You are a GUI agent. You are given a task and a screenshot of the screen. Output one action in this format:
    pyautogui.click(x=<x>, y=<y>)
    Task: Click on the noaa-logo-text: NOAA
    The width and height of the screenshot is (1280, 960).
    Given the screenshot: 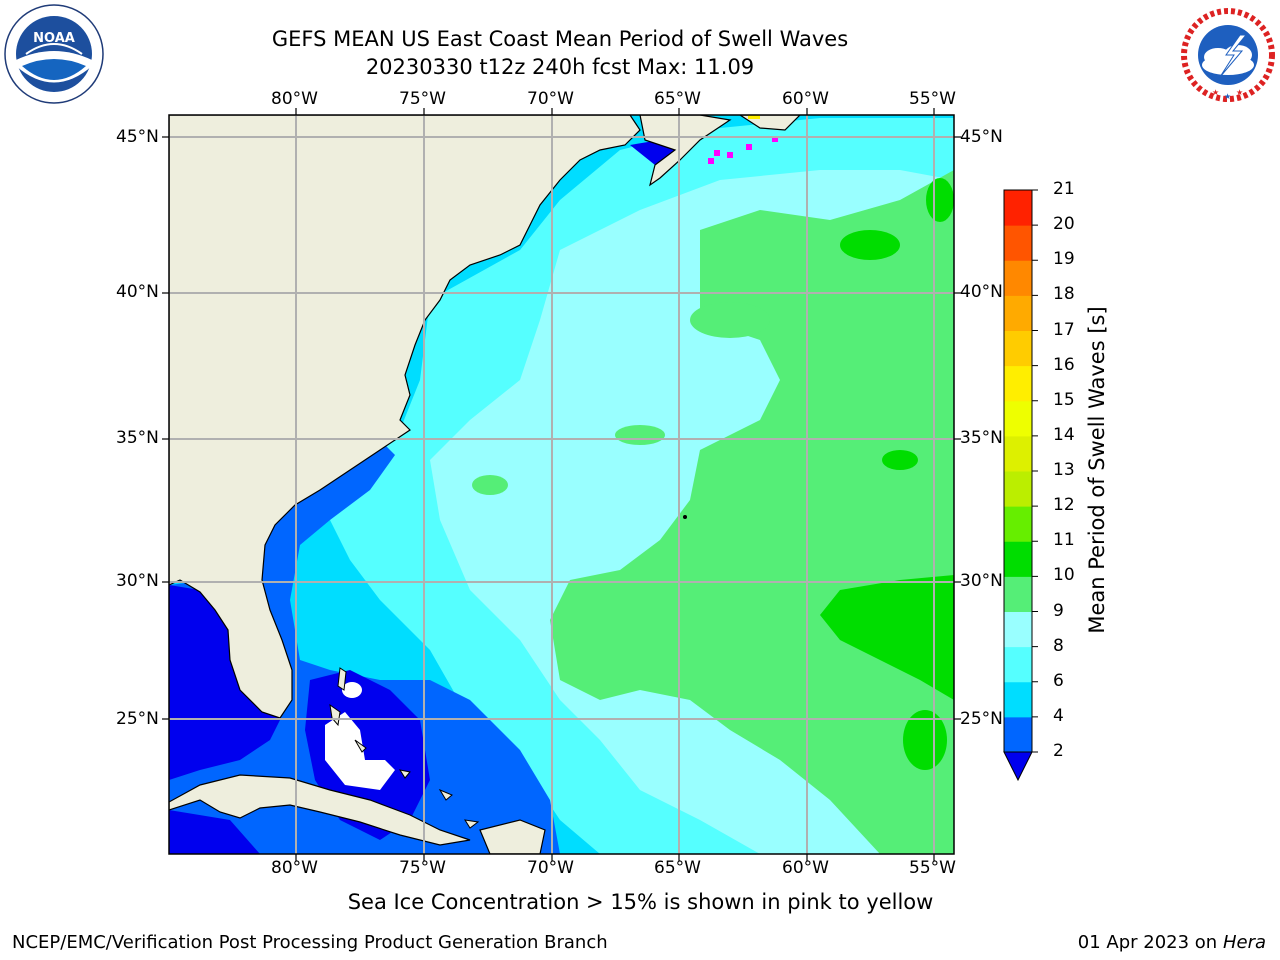 What is the action you would take?
    pyautogui.click(x=54, y=38)
    